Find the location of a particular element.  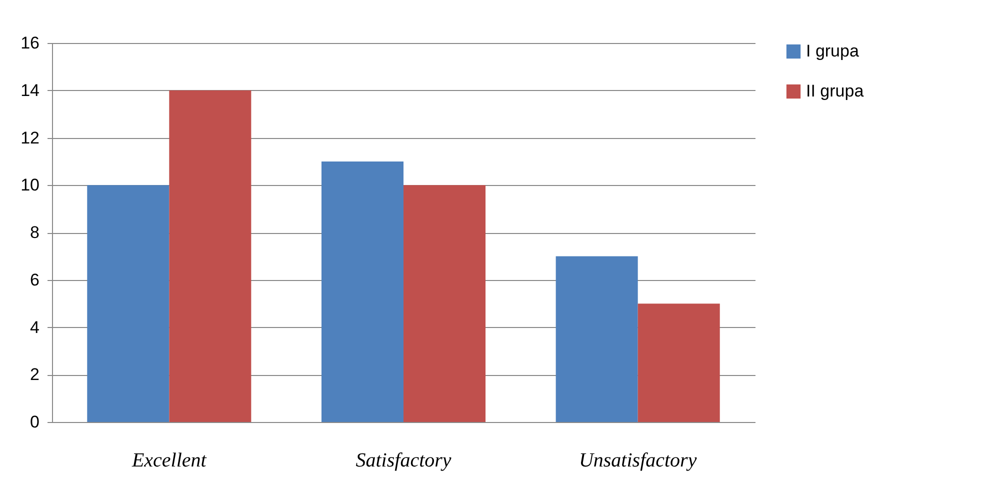

legend-label: II grupa is located at coordinates (835, 91).